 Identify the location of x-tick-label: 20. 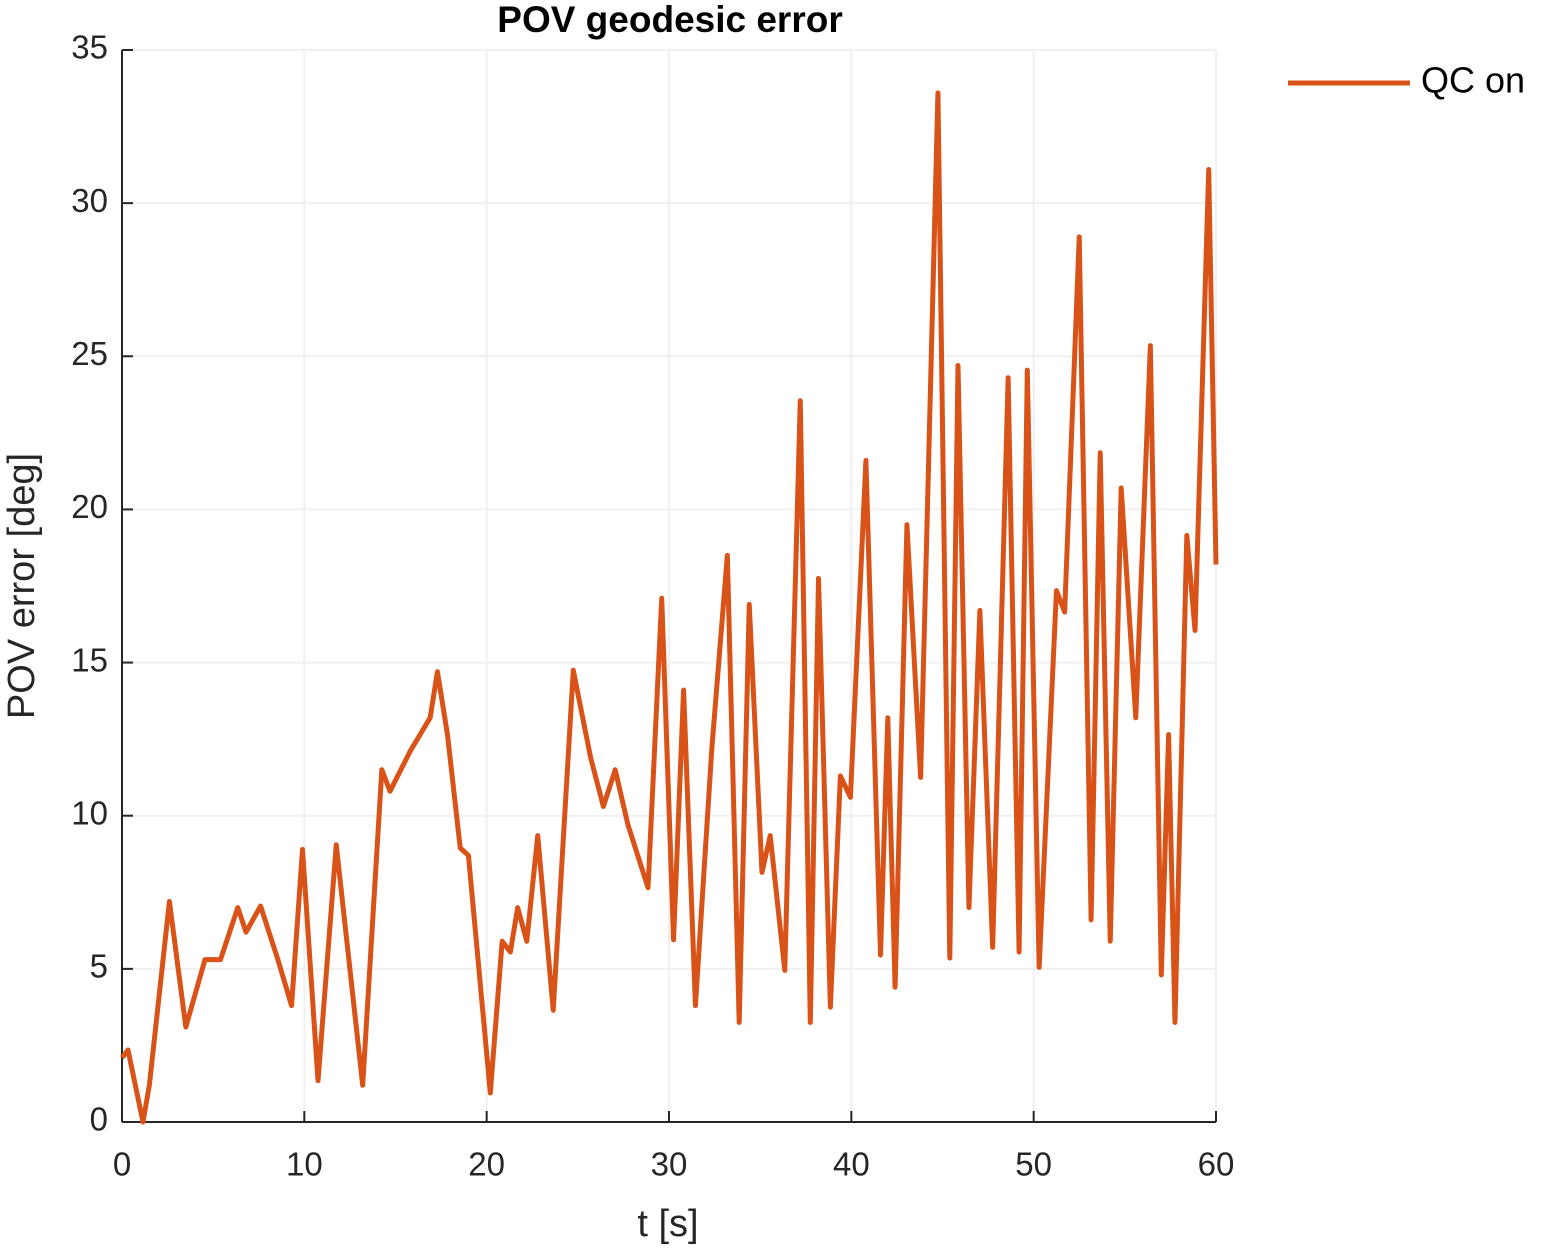
(486, 1164).